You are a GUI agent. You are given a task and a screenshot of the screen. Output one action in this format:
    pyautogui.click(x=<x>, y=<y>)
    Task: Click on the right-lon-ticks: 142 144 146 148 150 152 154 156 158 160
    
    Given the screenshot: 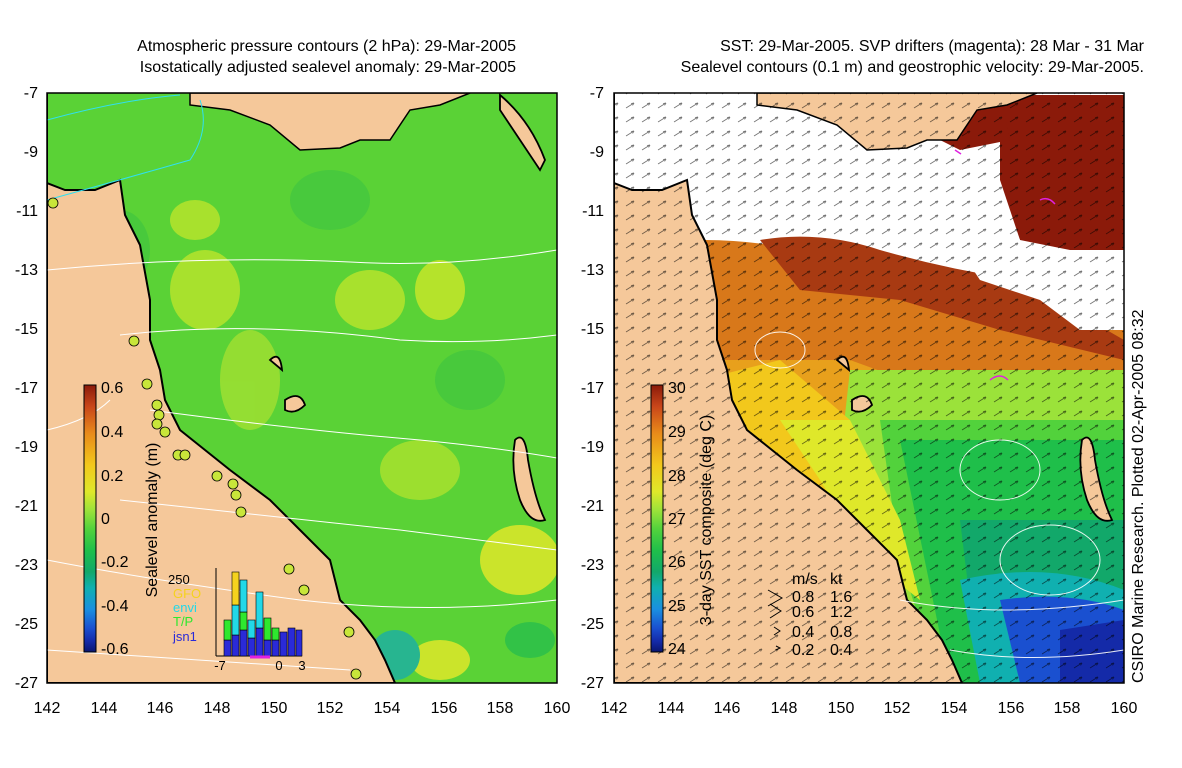 What is the action you would take?
    pyautogui.click(x=869, y=708)
    